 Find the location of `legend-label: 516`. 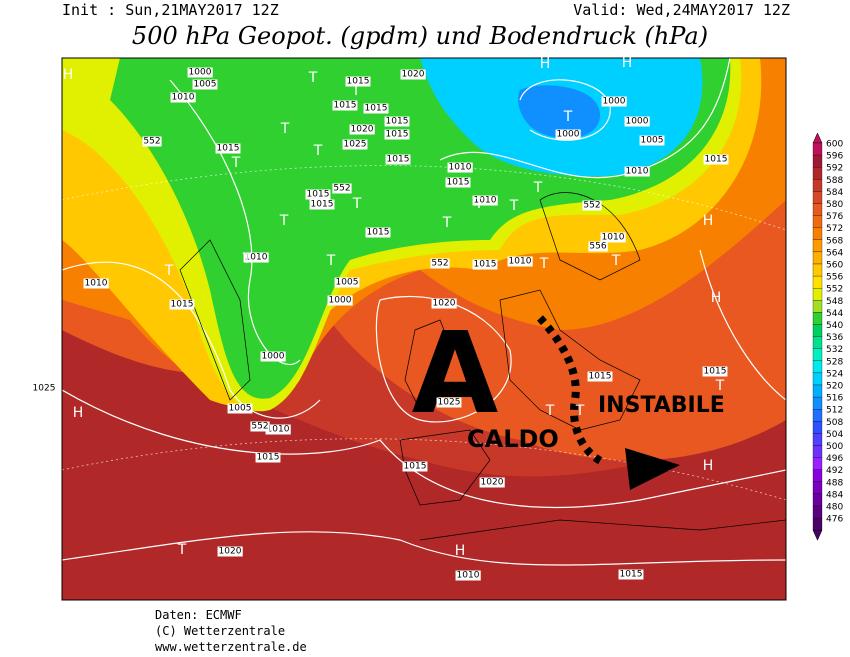

legend-label: 516 is located at coordinates (834, 399).